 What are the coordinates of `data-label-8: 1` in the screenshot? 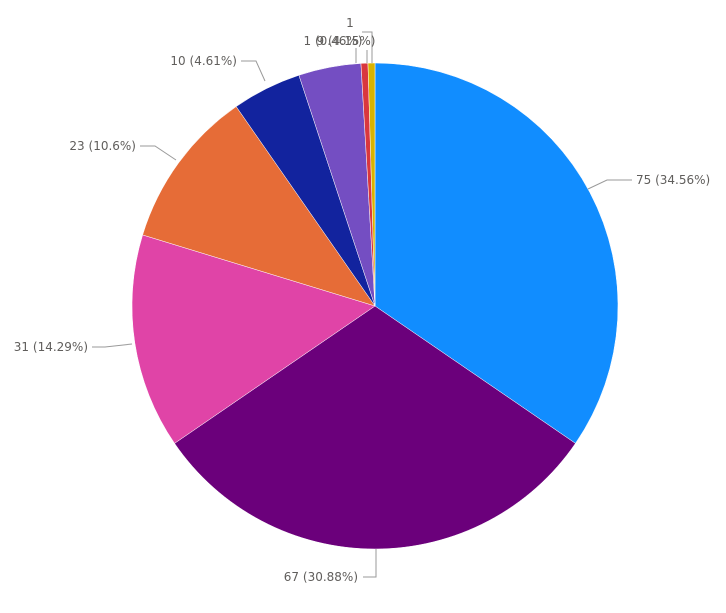 It's located at (350, 23).